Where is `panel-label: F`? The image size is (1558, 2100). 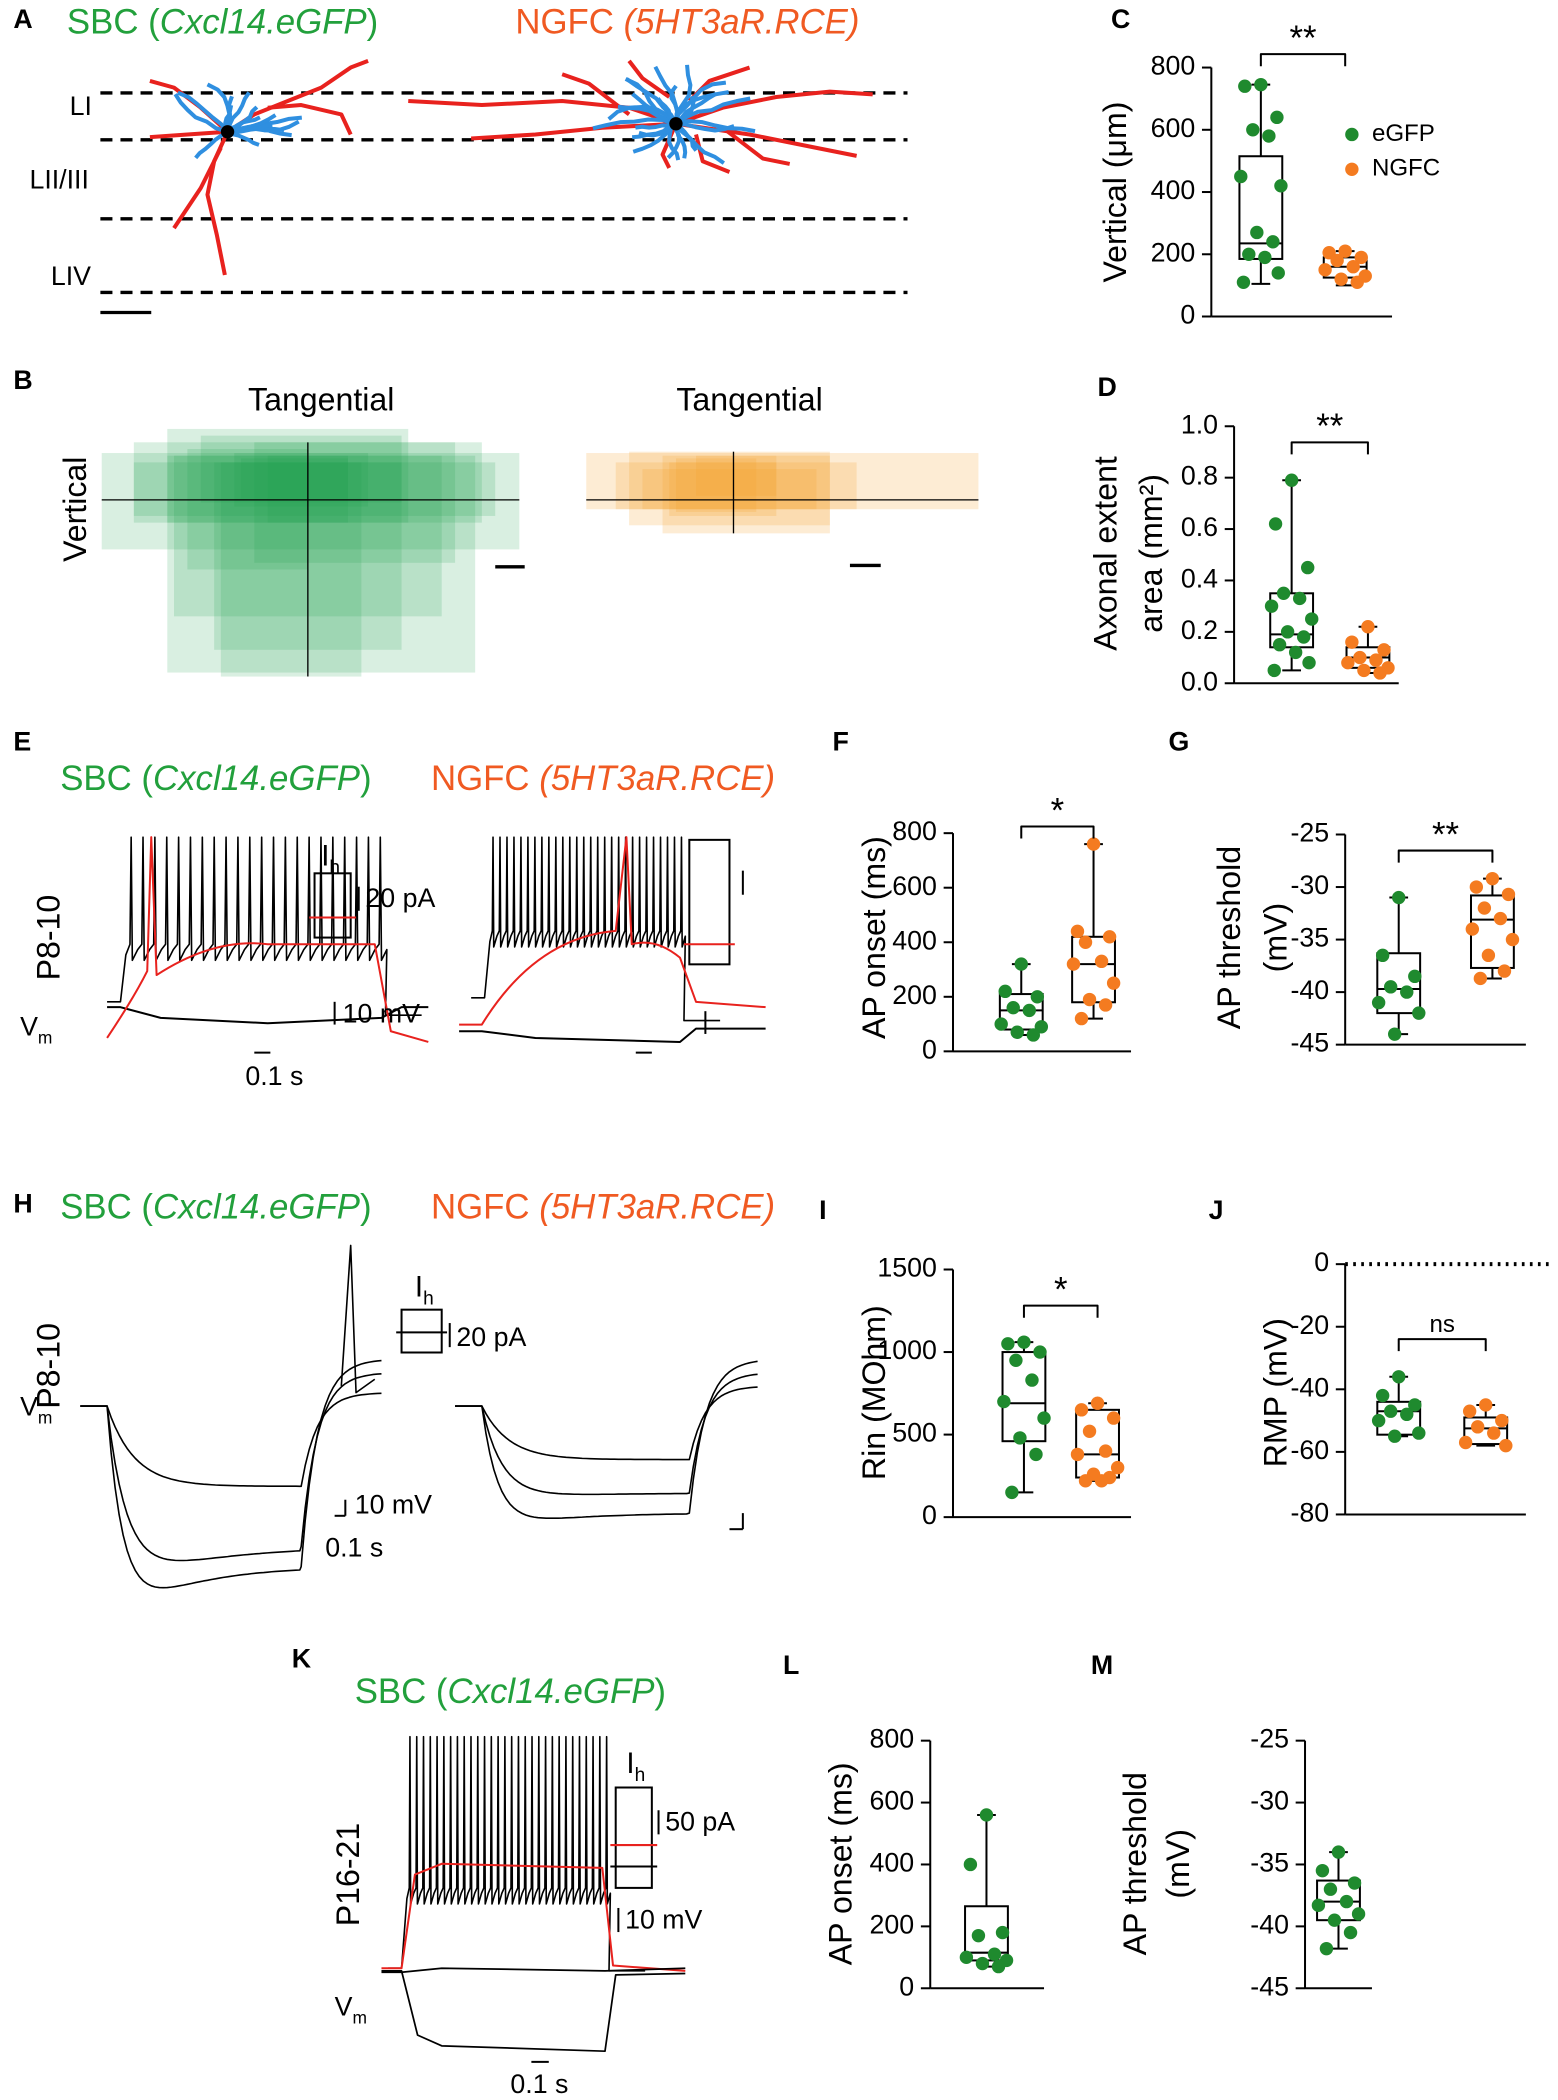
panel-label: F is located at coordinates (841, 742).